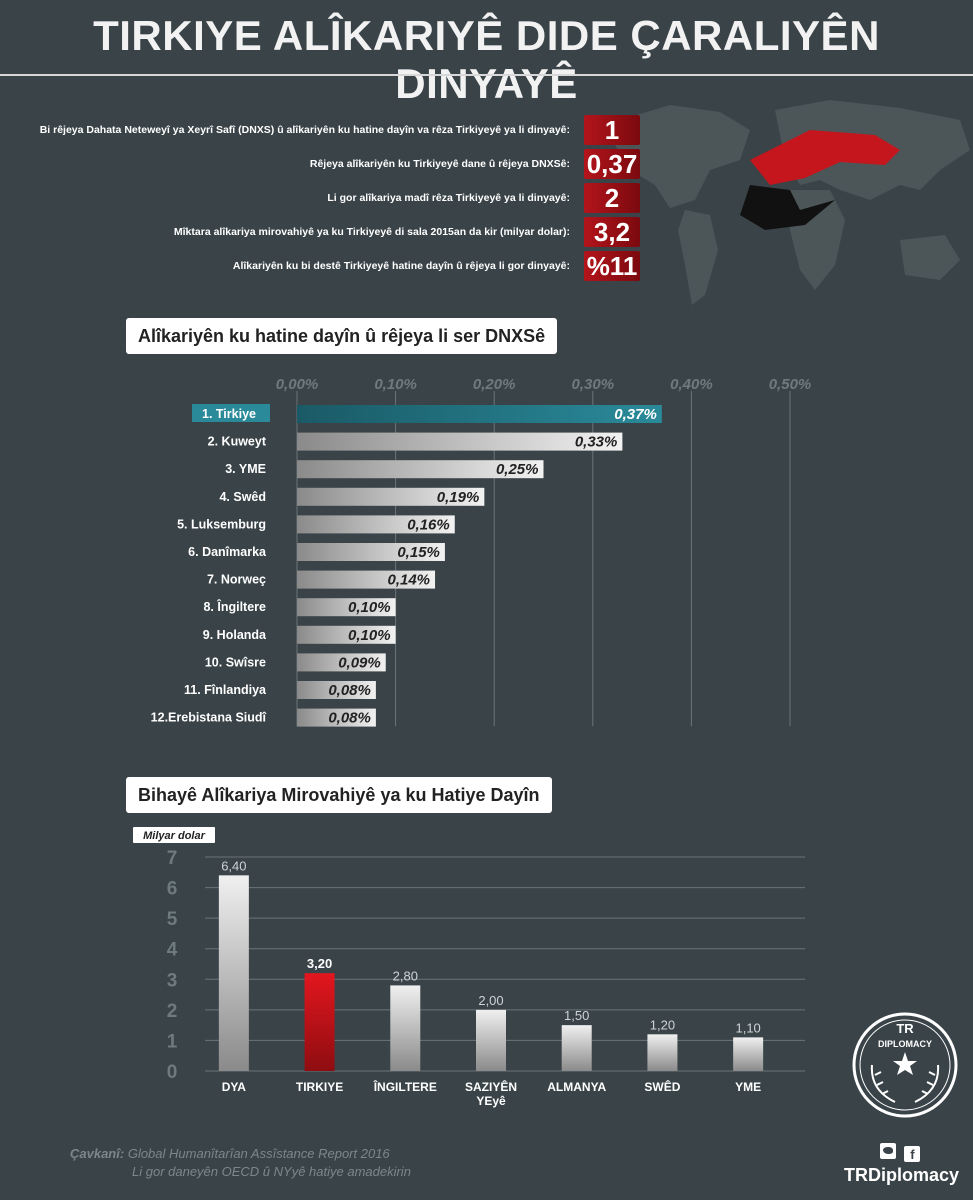 The height and width of the screenshot is (1200, 973). Describe the element at coordinates (662, 1086) in the screenshot. I see `category-label: SWÊD` at that location.